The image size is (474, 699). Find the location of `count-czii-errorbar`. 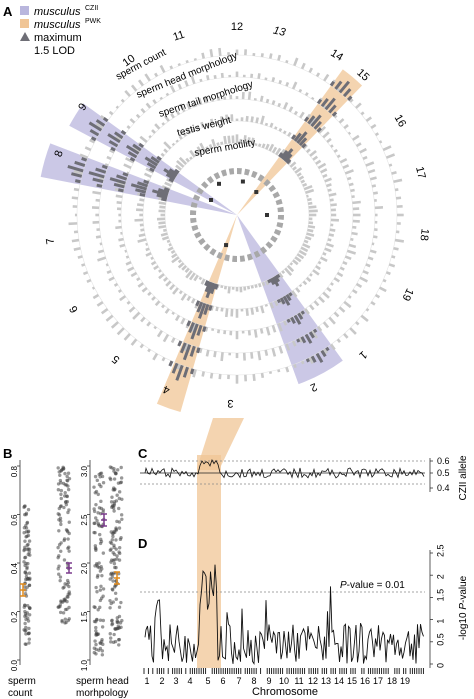

count-czii-errorbar is located at coordinates (69, 568).